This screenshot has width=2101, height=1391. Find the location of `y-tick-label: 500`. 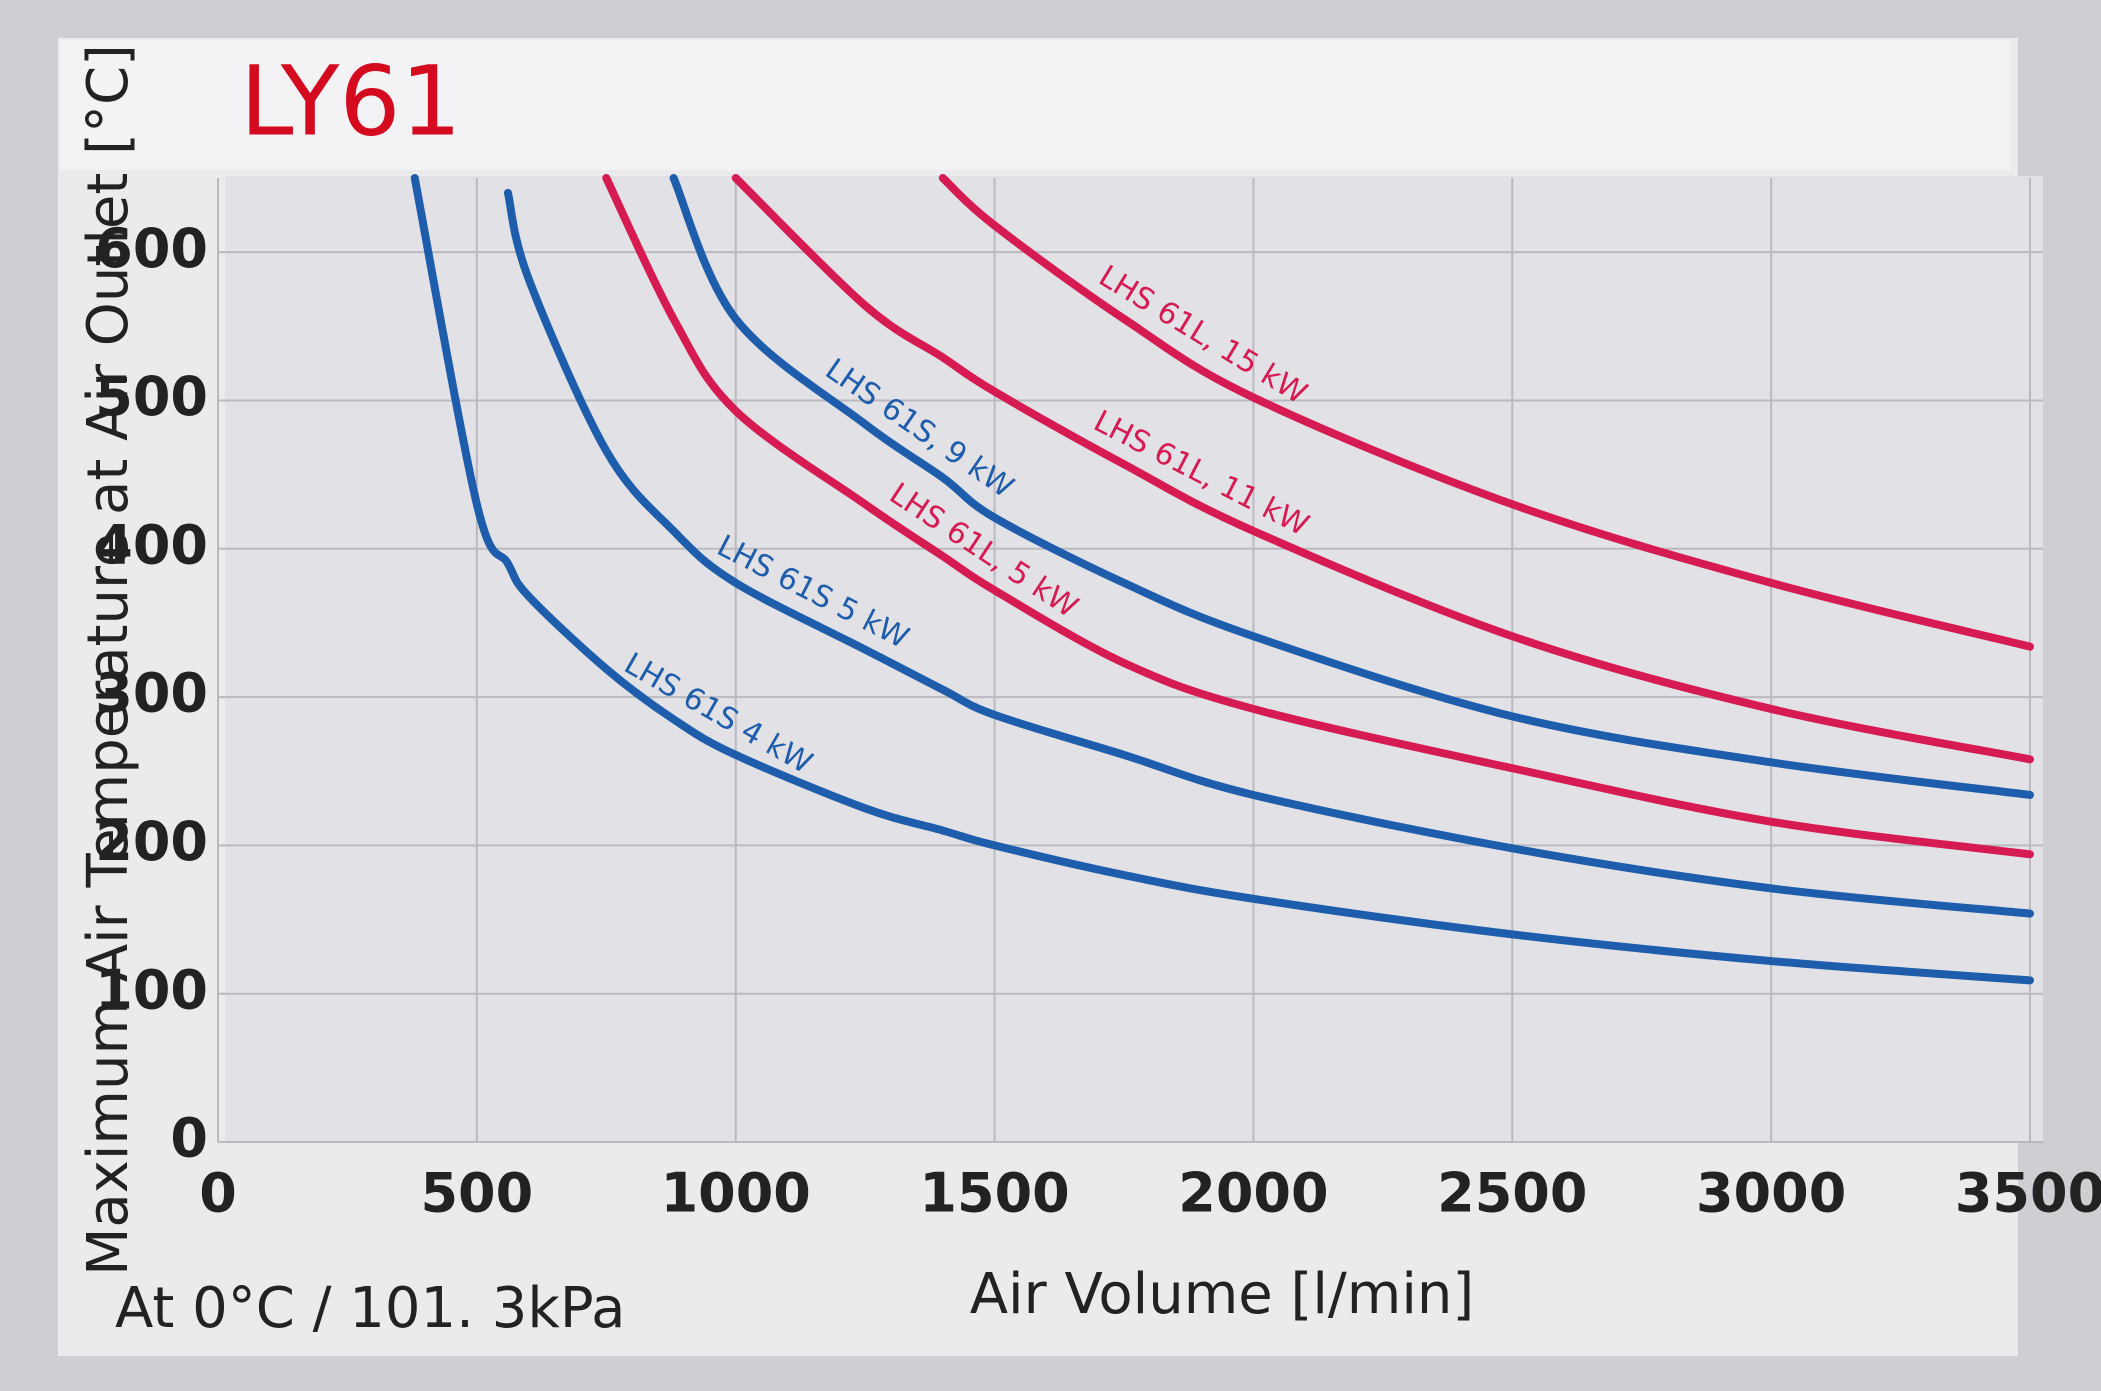

y-tick-label: 500 is located at coordinates (151, 396).